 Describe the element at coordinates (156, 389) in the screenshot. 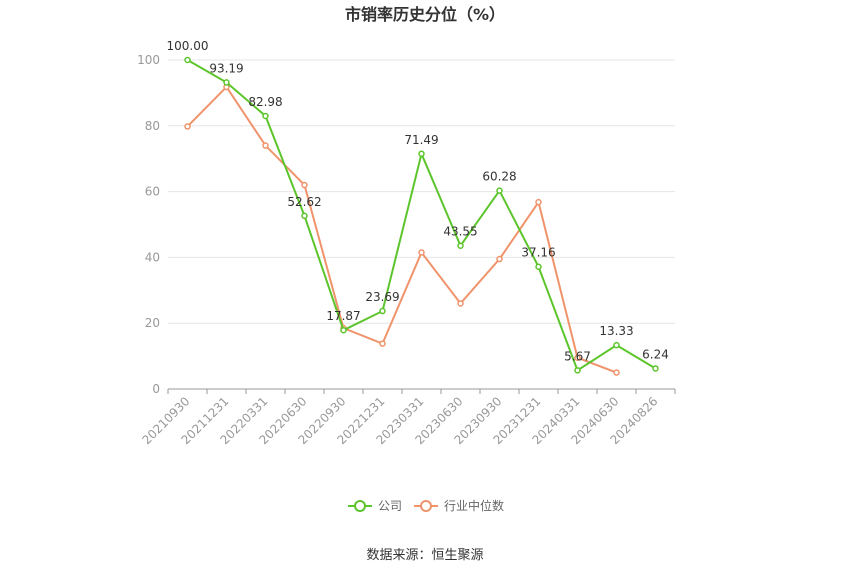

I see `y-tick-label: 0` at that location.